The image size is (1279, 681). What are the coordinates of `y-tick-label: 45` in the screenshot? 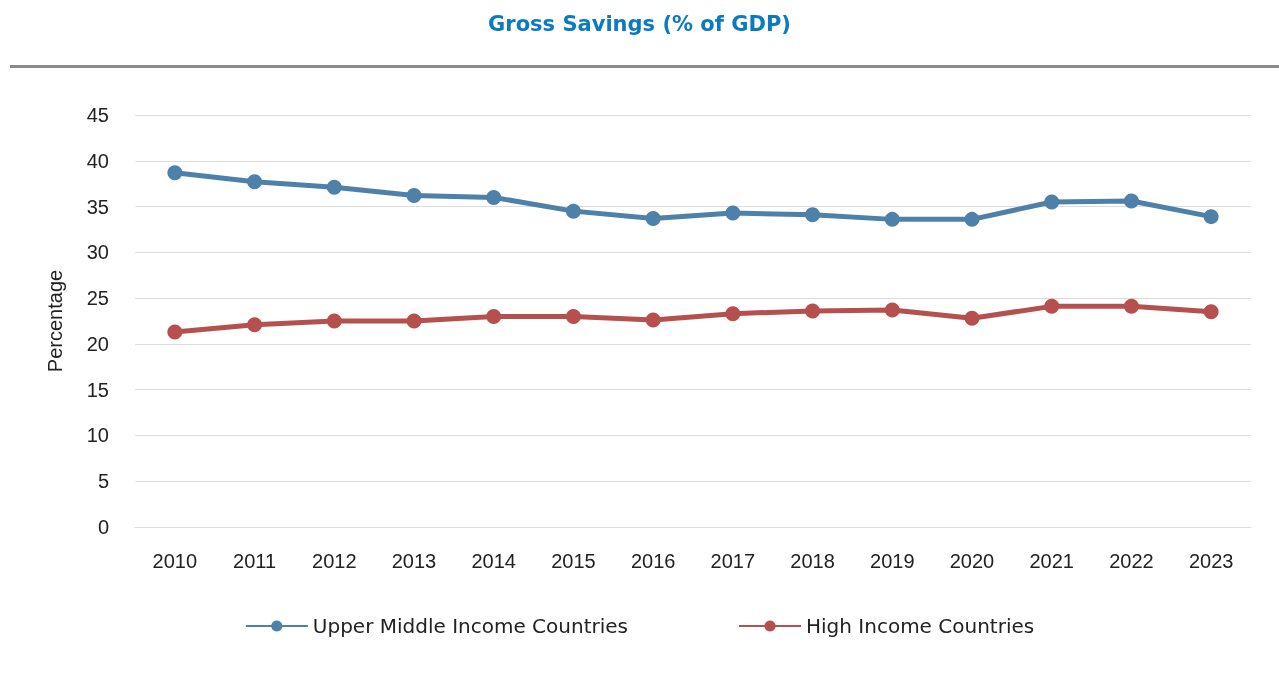 It's located at (97, 115).